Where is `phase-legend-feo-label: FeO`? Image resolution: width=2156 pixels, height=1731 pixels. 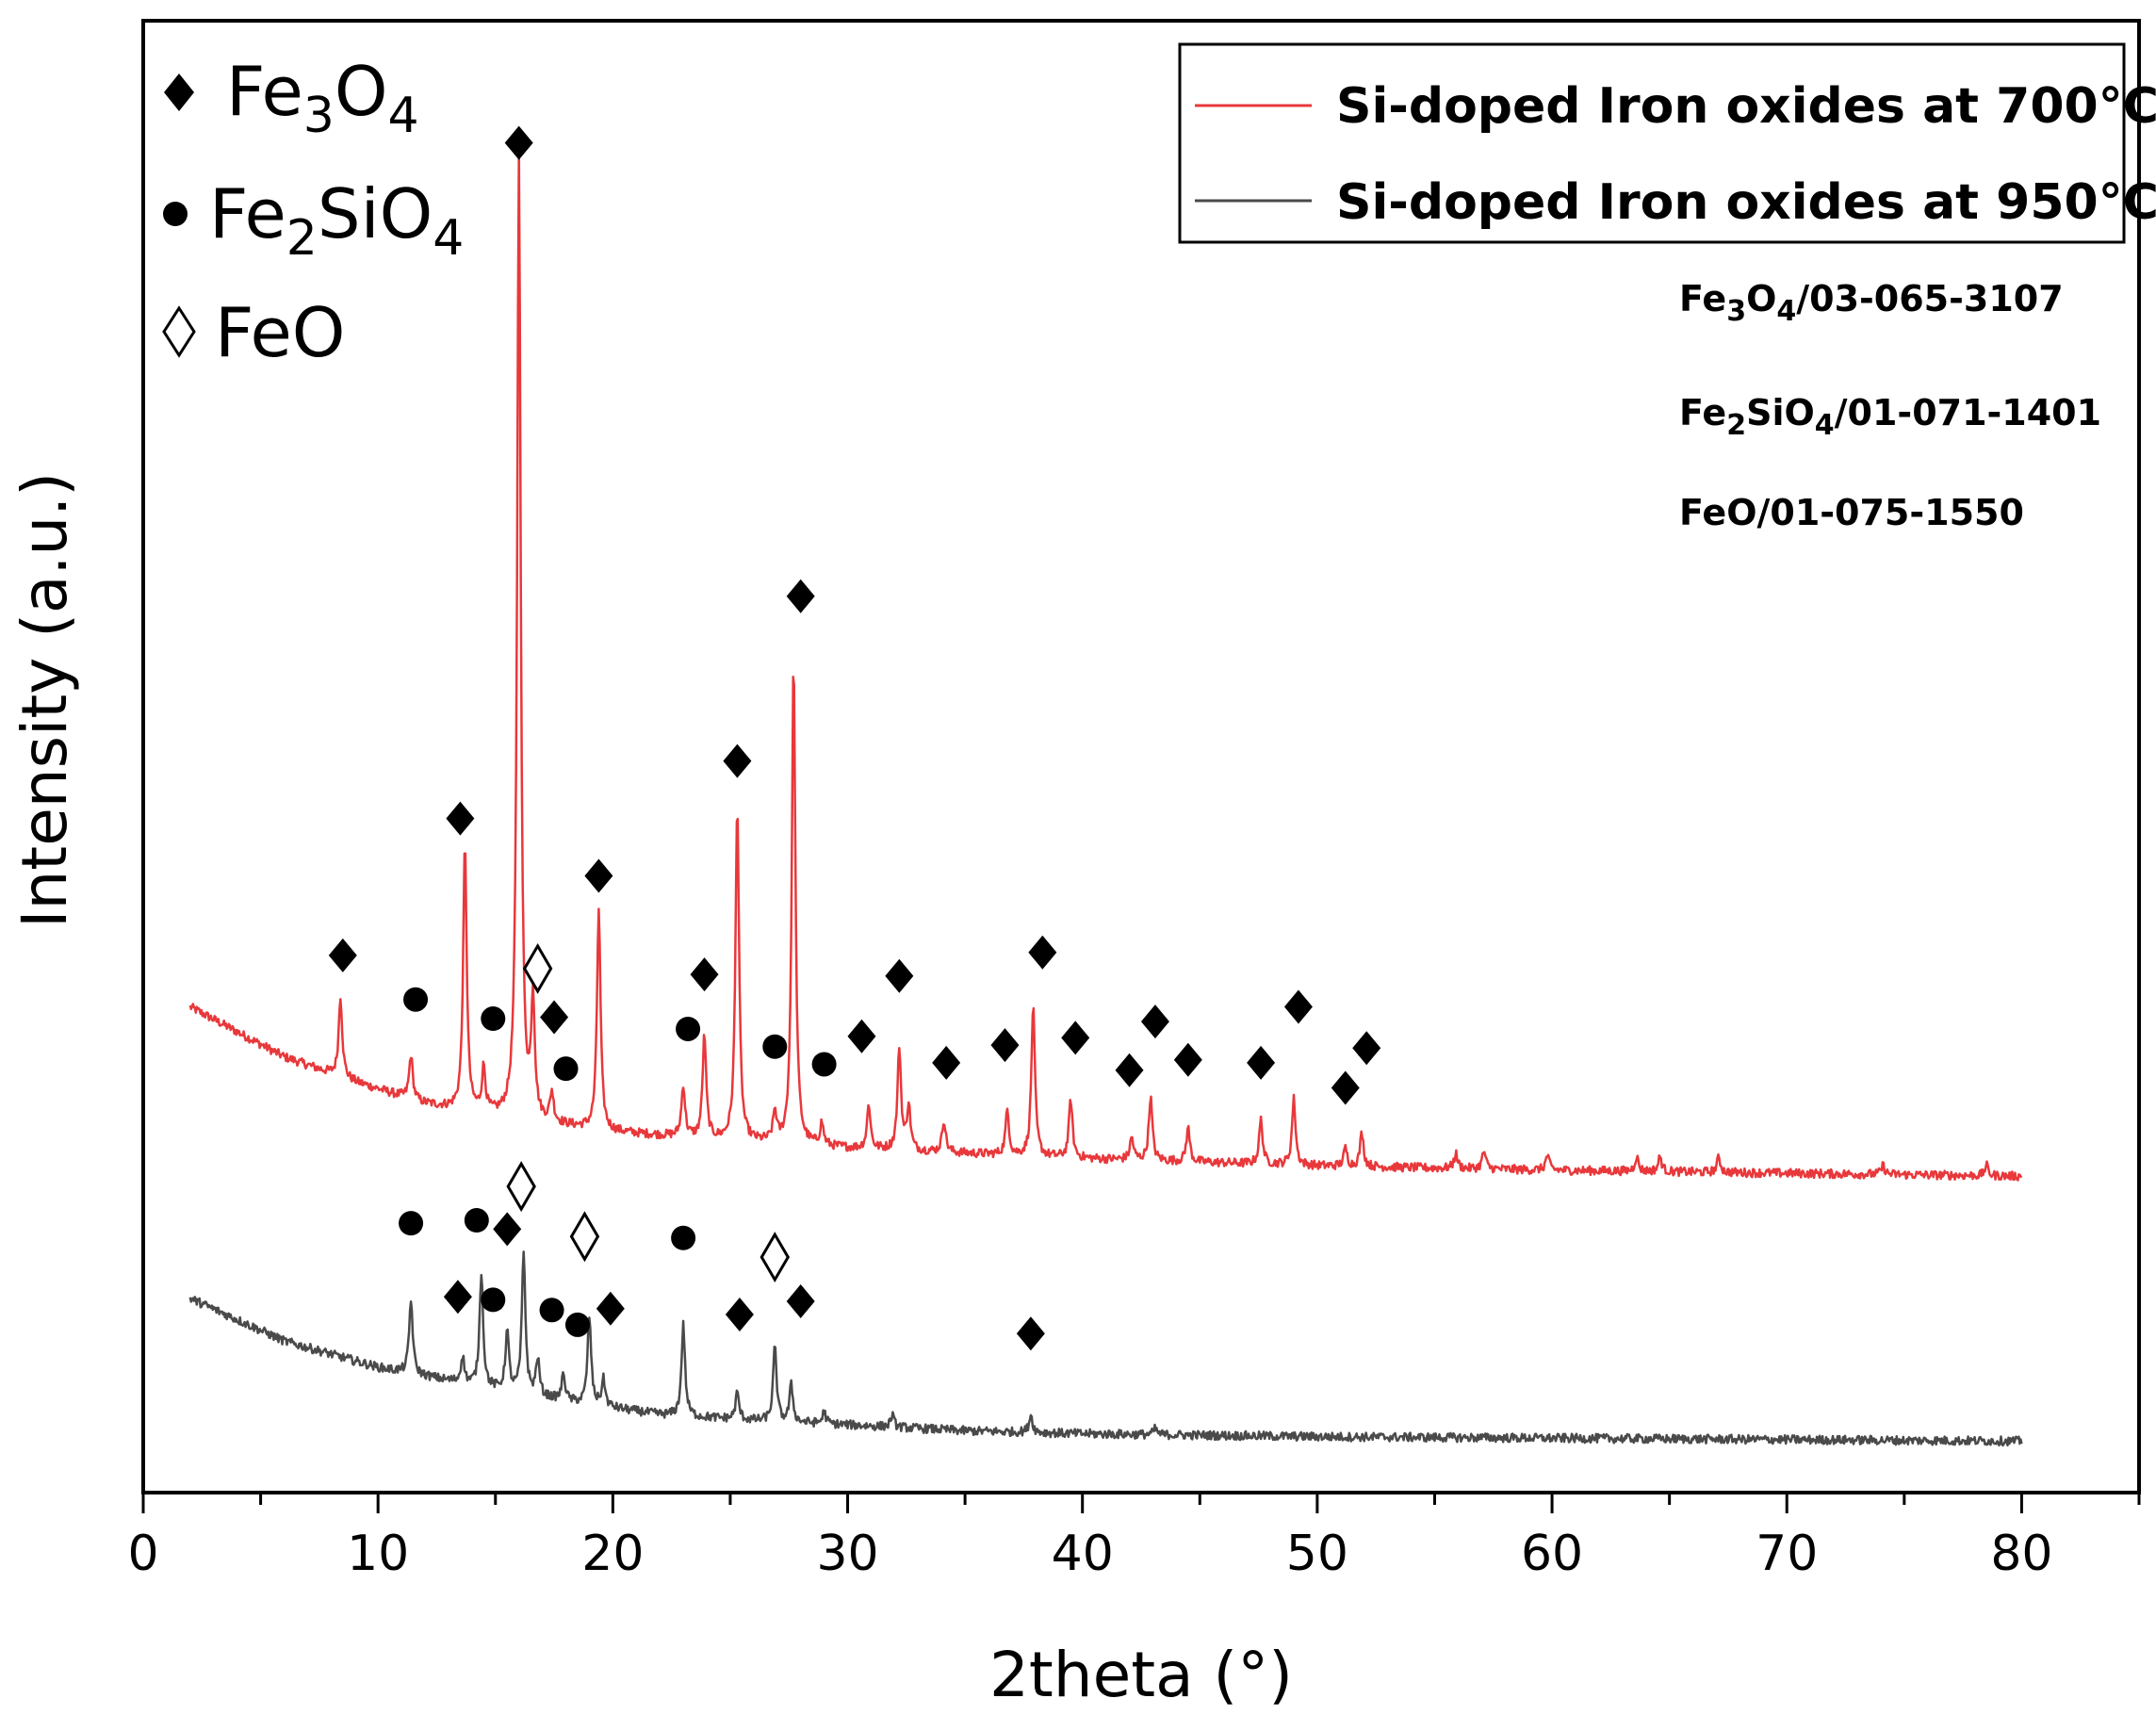
phase-legend-feo-label: FeO is located at coordinates (280, 332).